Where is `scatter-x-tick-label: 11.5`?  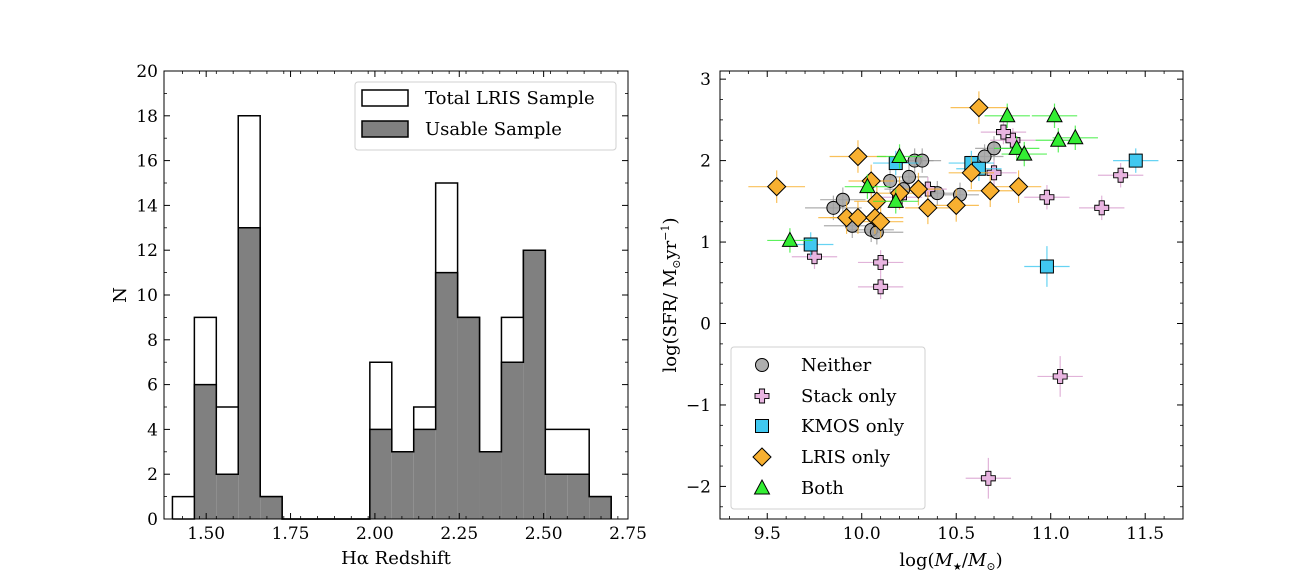
scatter-x-tick-label: 11.5 is located at coordinates (1145, 534).